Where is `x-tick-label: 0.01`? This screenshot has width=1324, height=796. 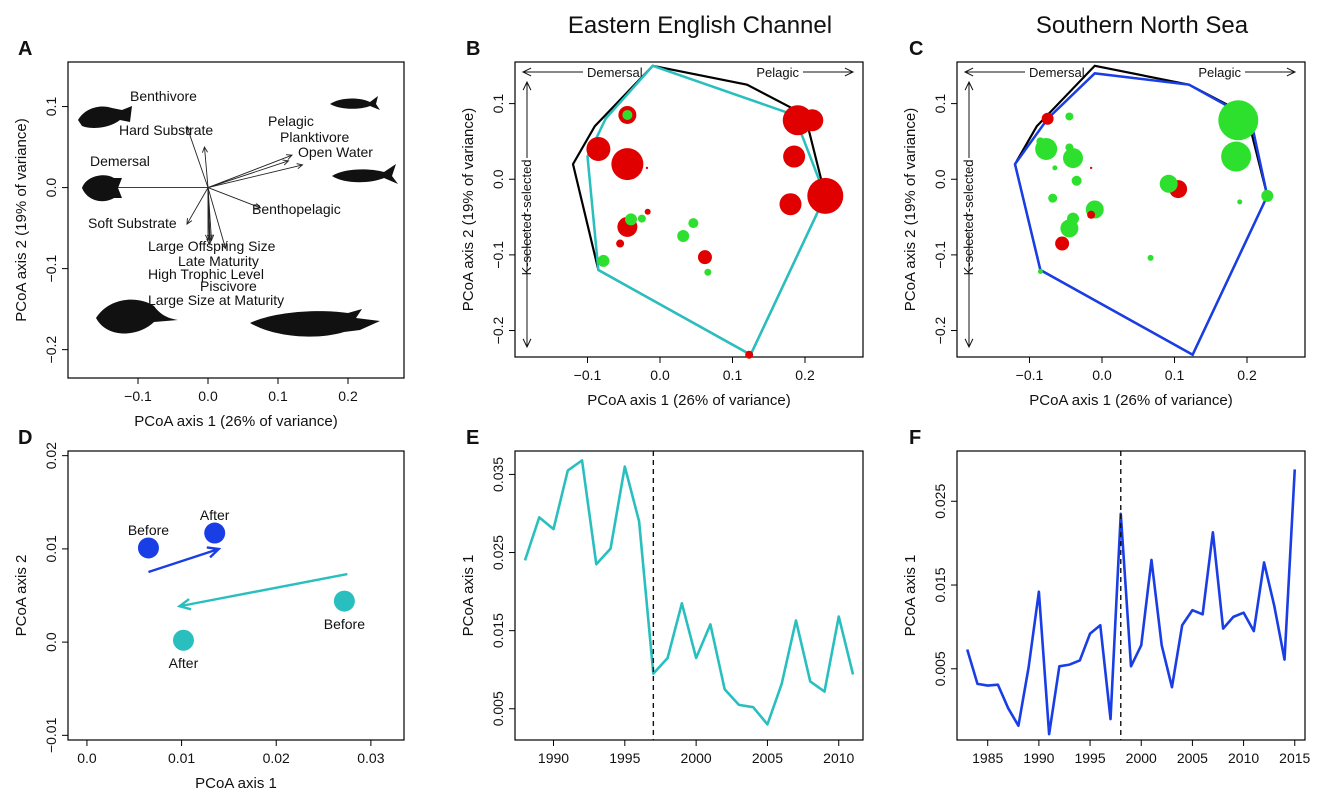
x-tick-label: 0.01 is located at coordinates (181, 758).